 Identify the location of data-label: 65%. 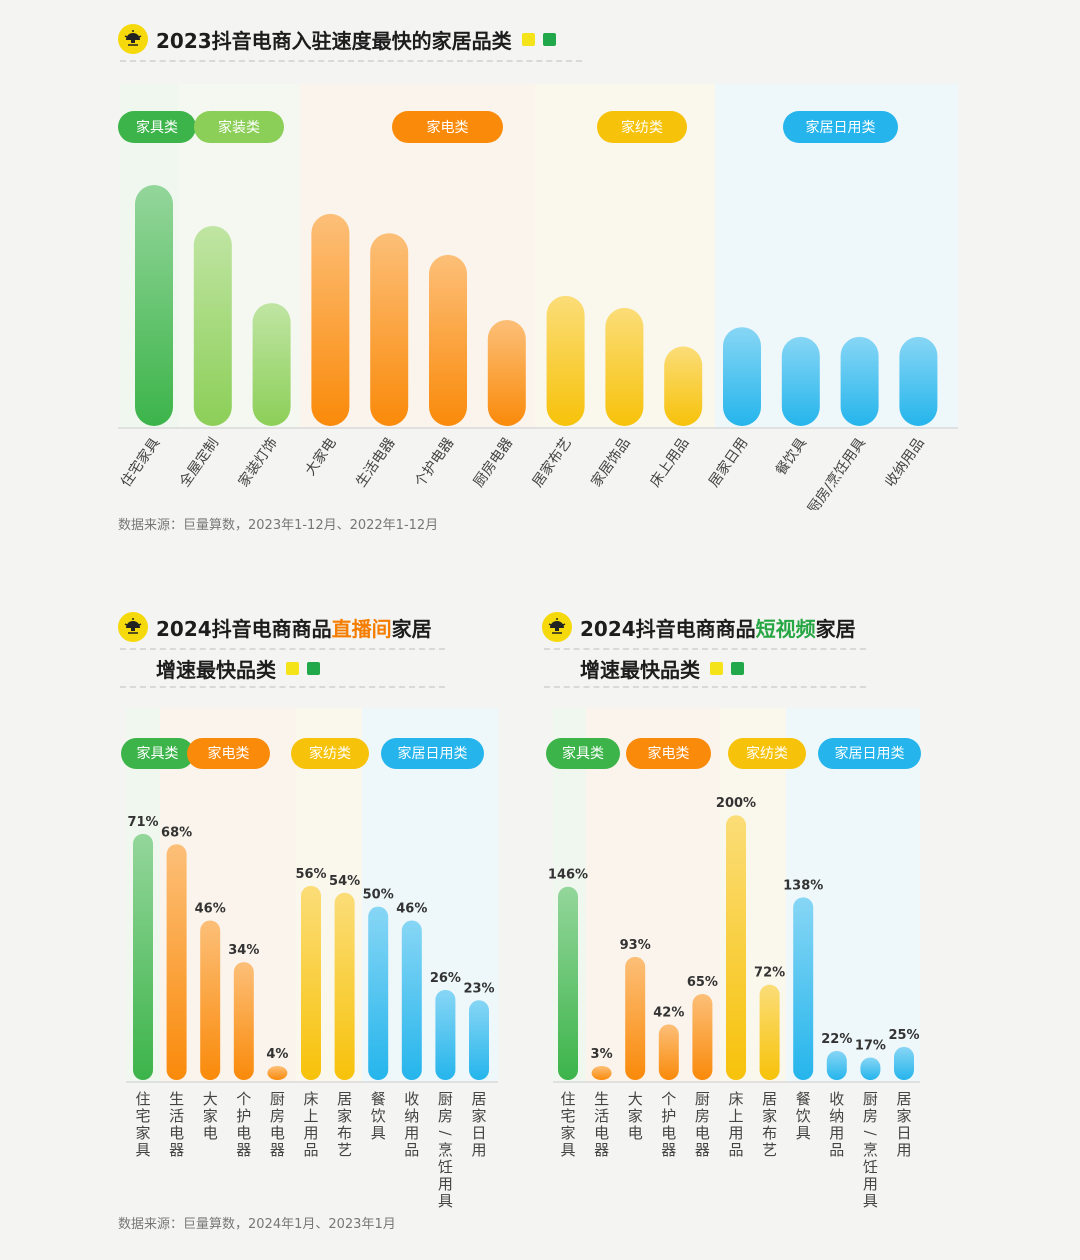
(702, 982).